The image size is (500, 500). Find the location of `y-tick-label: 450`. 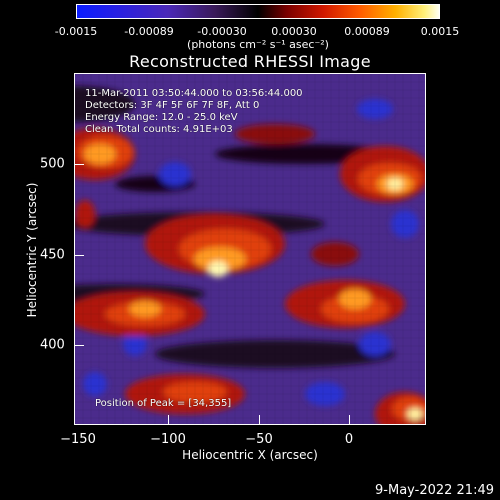

y-tick-label: 450 is located at coordinates (52, 255).